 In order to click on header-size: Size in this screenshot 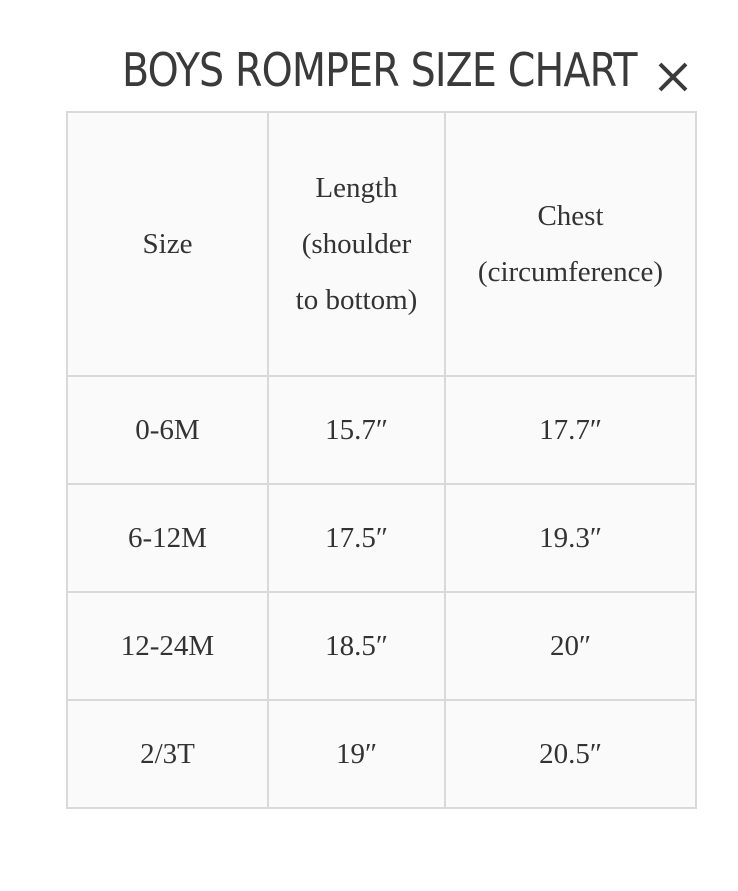, I will do `click(167, 244)`.